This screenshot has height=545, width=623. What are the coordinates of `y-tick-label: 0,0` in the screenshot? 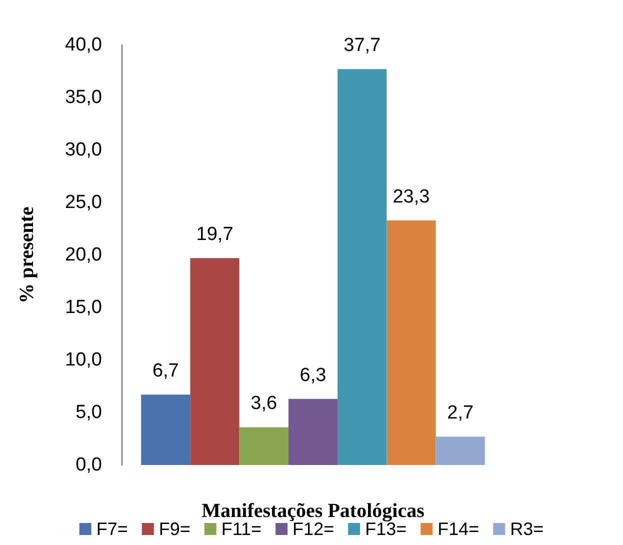 It's located at (89, 465).